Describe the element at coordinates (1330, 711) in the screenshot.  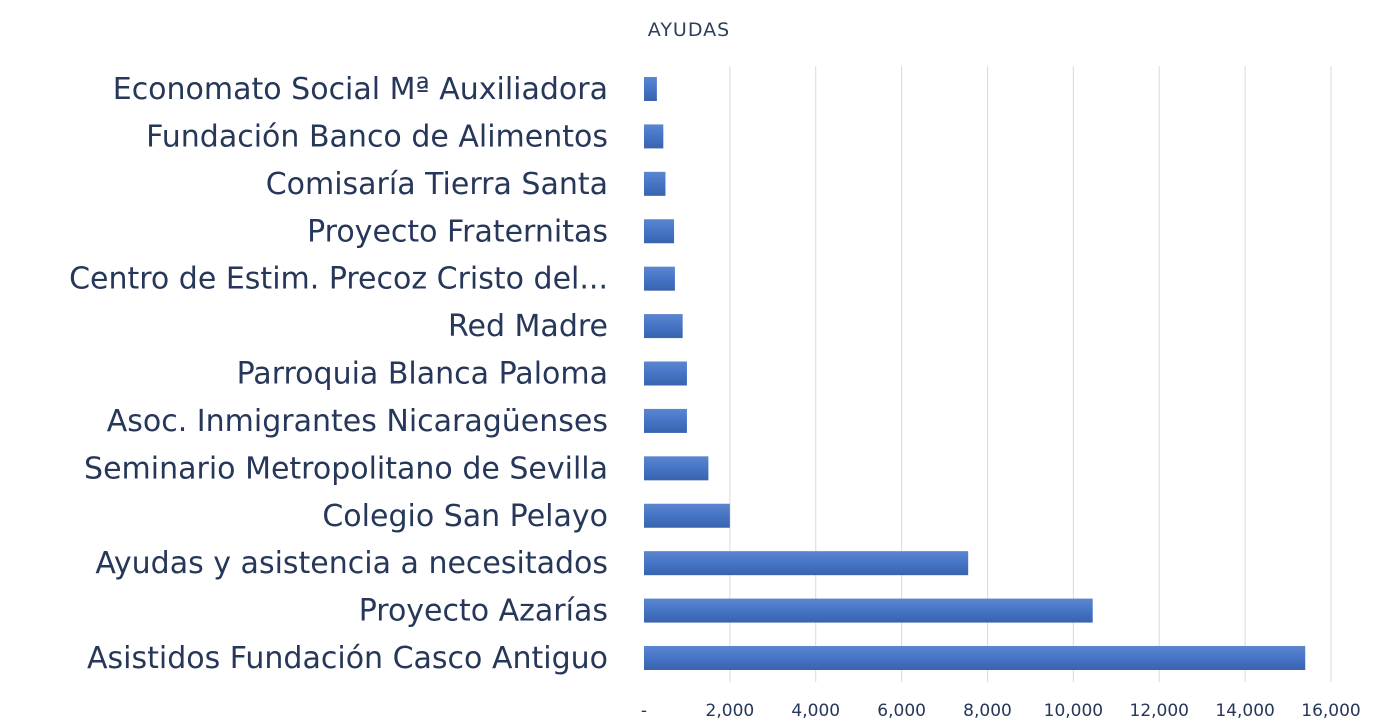
I see `x-tick-label: 16,000` at that location.